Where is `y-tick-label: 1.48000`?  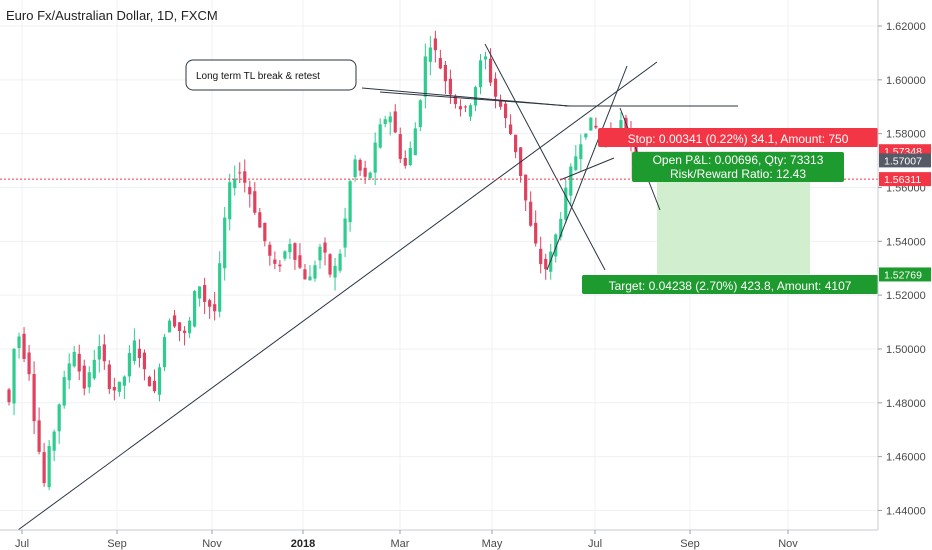
y-tick-label: 1.48000 is located at coordinates (906, 404).